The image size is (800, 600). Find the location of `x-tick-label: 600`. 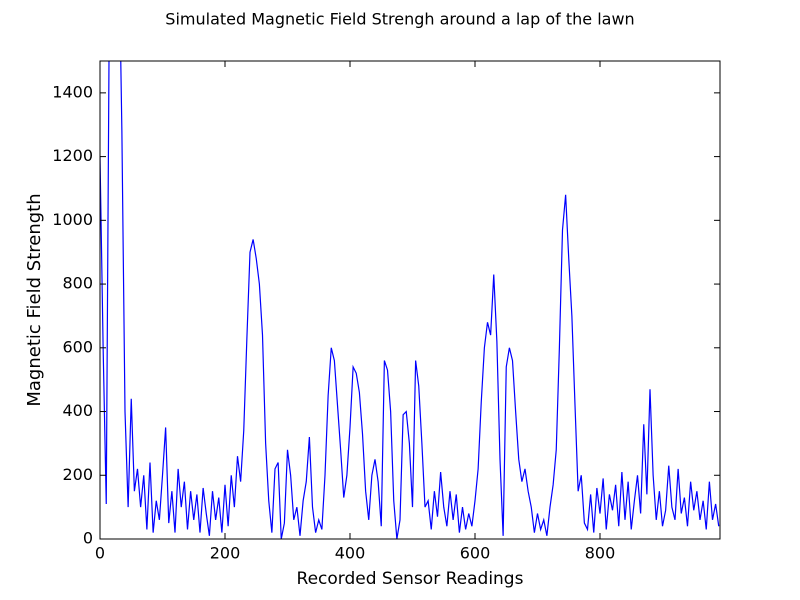

x-tick-label: 600 is located at coordinates (475, 553).